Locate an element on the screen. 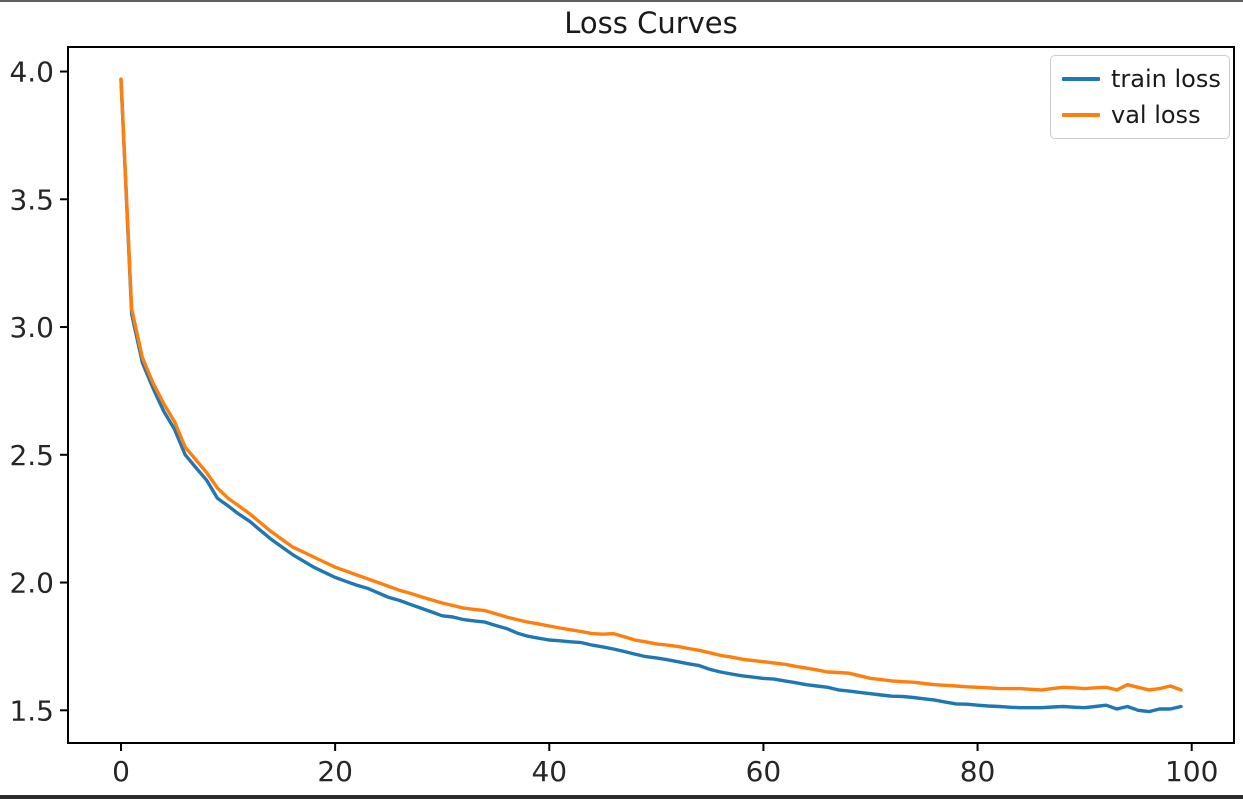 The image size is (1243, 802). val-loss-legend-label: val loss is located at coordinates (1156, 115).